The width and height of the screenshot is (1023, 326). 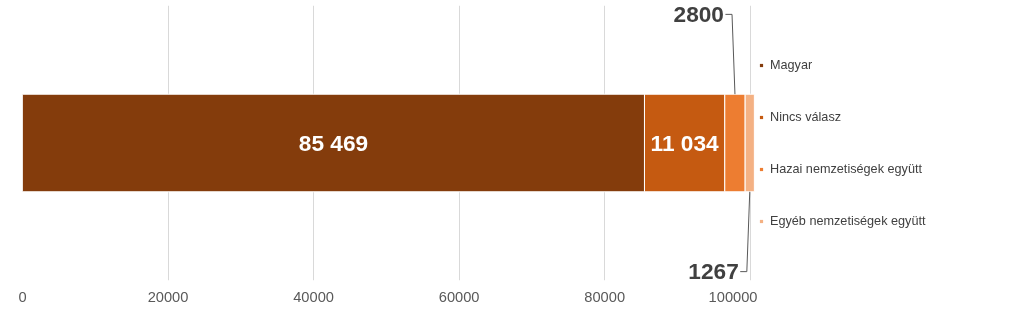 I want to click on data-label: 2800, so click(x=698, y=13).